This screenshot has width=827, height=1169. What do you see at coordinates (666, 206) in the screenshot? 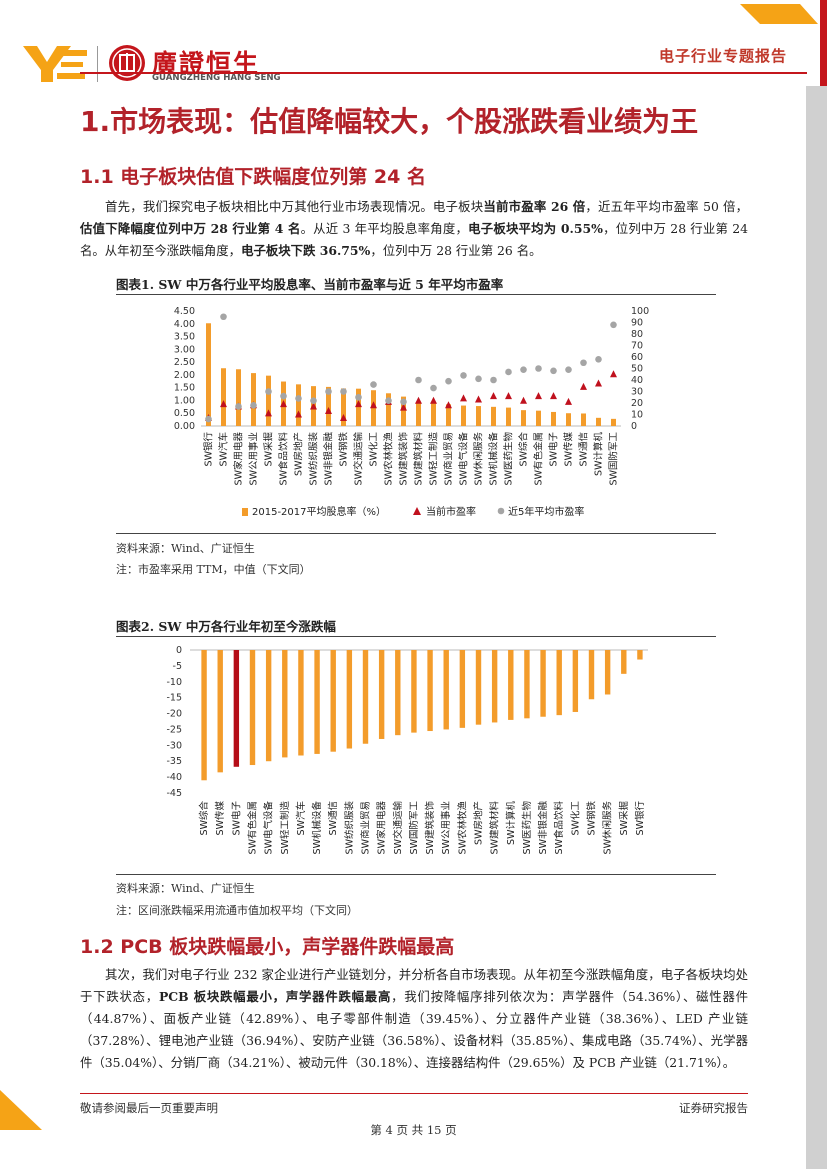
I see `paragraph-segment: ，近五年平均市盈率 50 倍，` at bounding box center [666, 206].